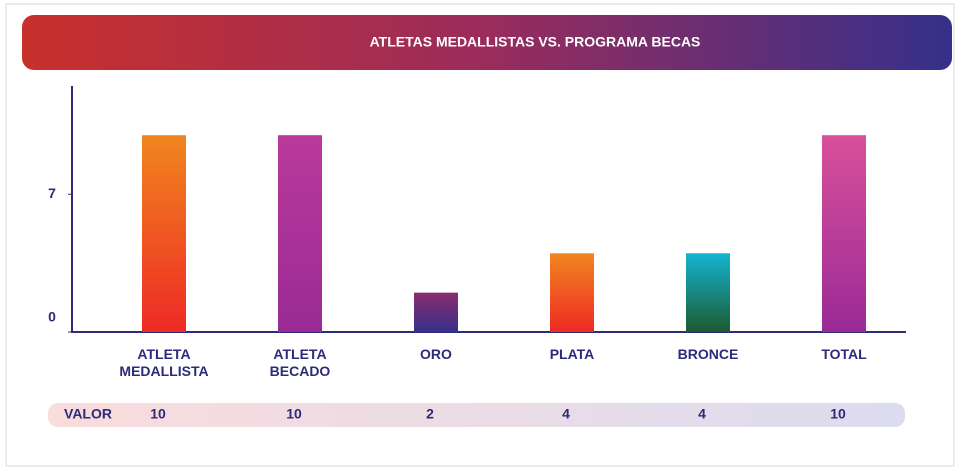  I want to click on y-tick-label: 0, so click(52, 317).